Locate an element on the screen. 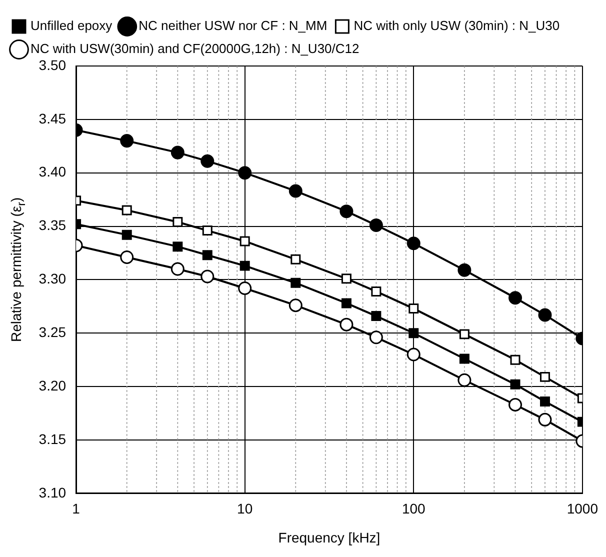 The image size is (606, 557). legend-label: NC with only USW (30min) : N_U30 is located at coordinates (457, 26).